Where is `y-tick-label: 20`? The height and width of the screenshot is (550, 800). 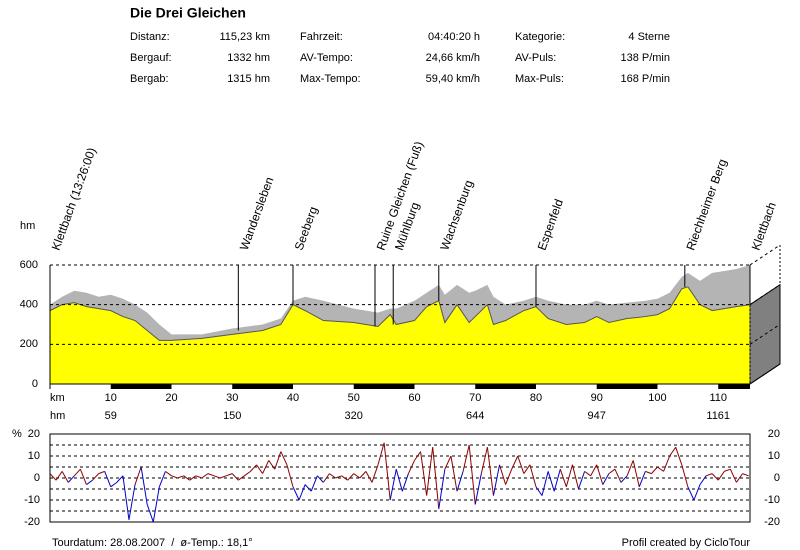 y-tick-label: 20 is located at coordinates (34, 434).